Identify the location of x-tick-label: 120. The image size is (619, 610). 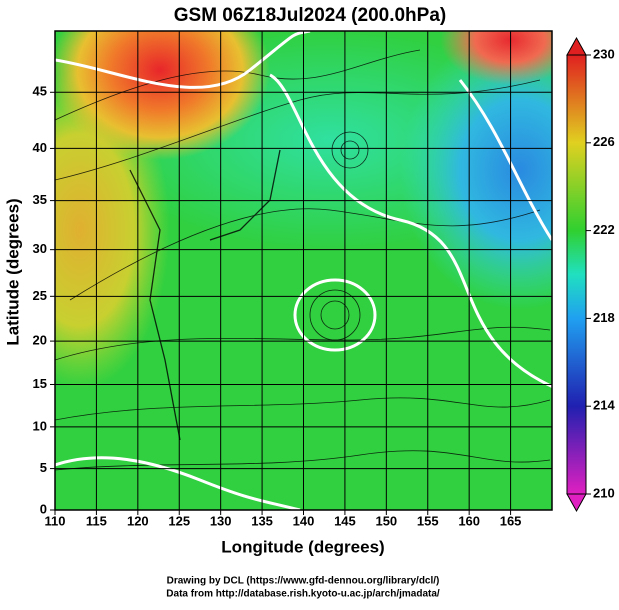
(138, 520).